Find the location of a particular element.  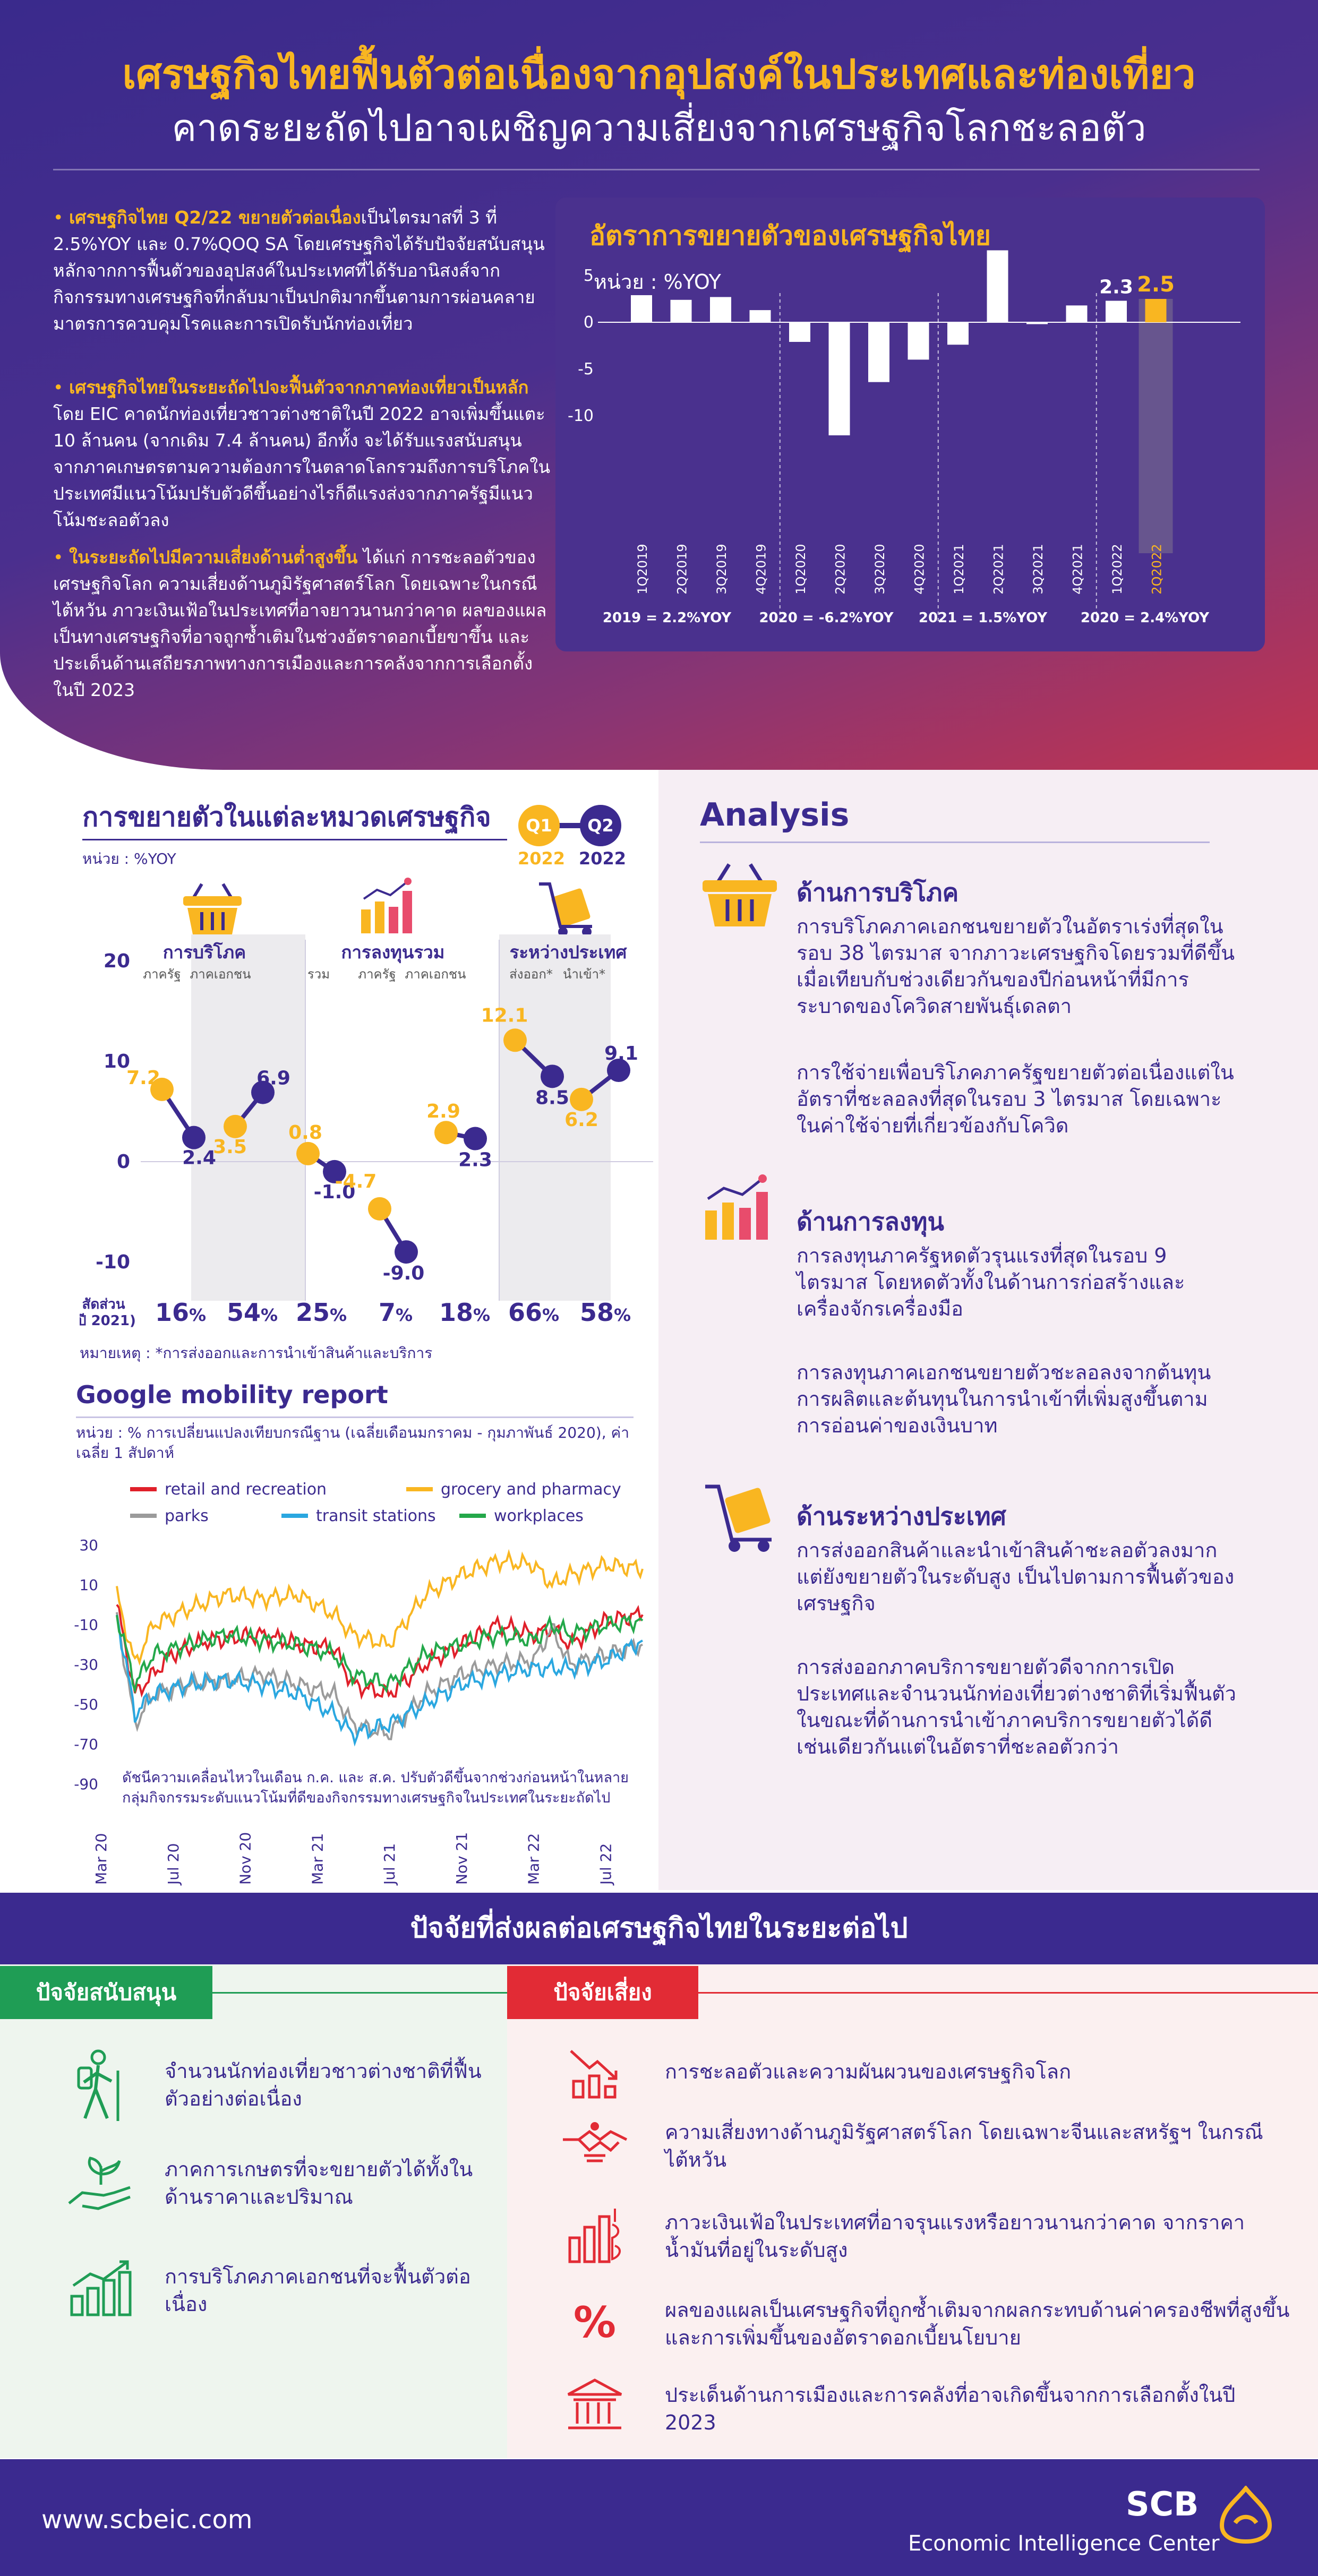

q2-value-label: 8.5 is located at coordinates (552, 1098).